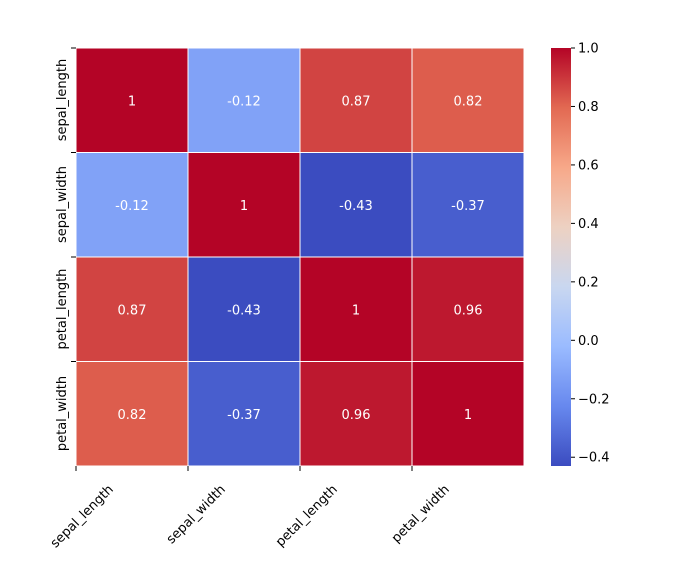 This screenshot has height=562, width=680. What do you see at coordinates (307, 516) in the screenshot?
I see `x-tick-label: petal_length` at bounding box center [307, 516].